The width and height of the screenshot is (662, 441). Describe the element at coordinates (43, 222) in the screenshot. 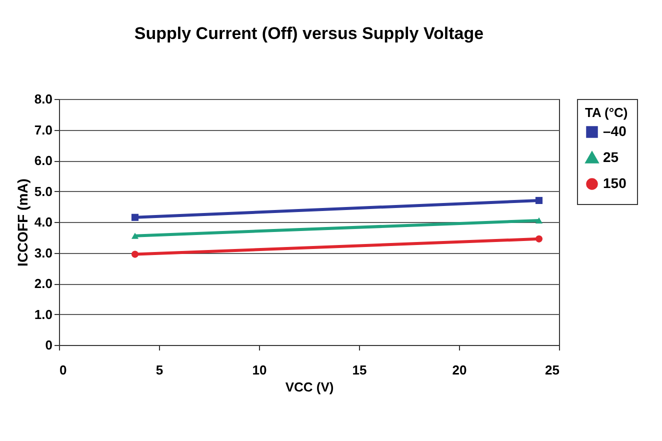

I see `y-tick-label: 4.0` at that location.